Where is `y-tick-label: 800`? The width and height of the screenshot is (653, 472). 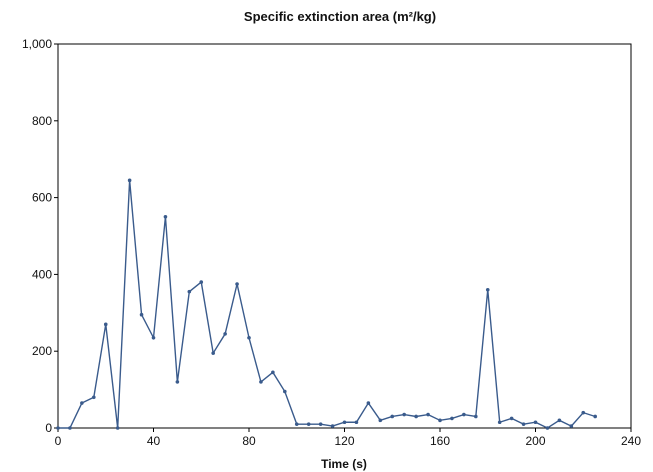
y-tick-label: 800 is located at coordinates (42, 121).